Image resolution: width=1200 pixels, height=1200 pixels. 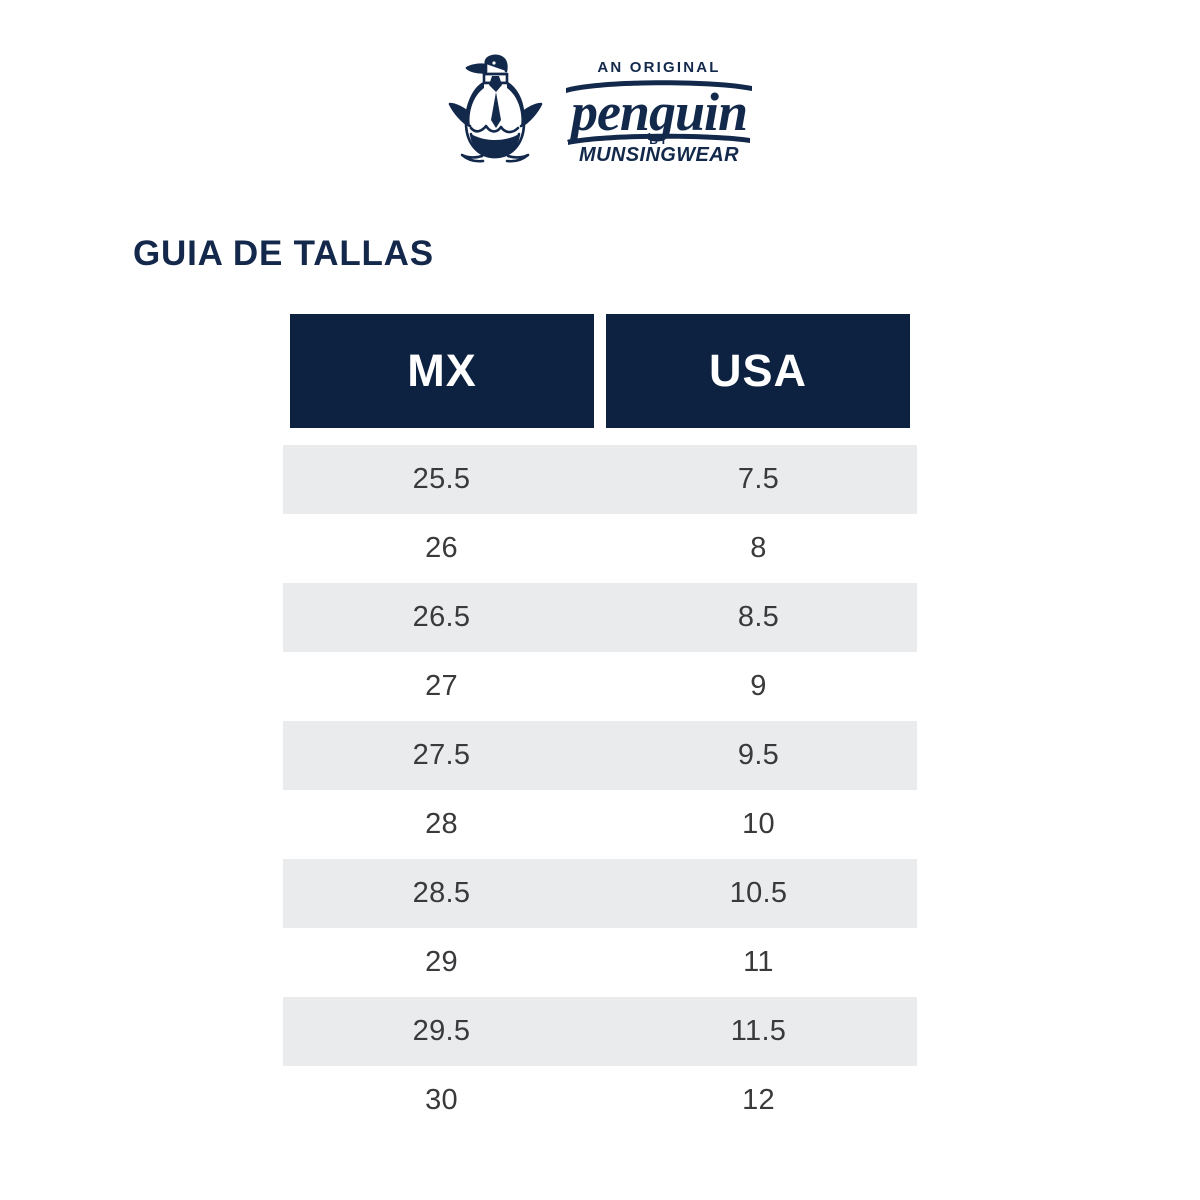 What do you see at coordinates (758, 617) in the screenshot?
I see `cell-usa: 8.5` at bounding box center [758, 617].